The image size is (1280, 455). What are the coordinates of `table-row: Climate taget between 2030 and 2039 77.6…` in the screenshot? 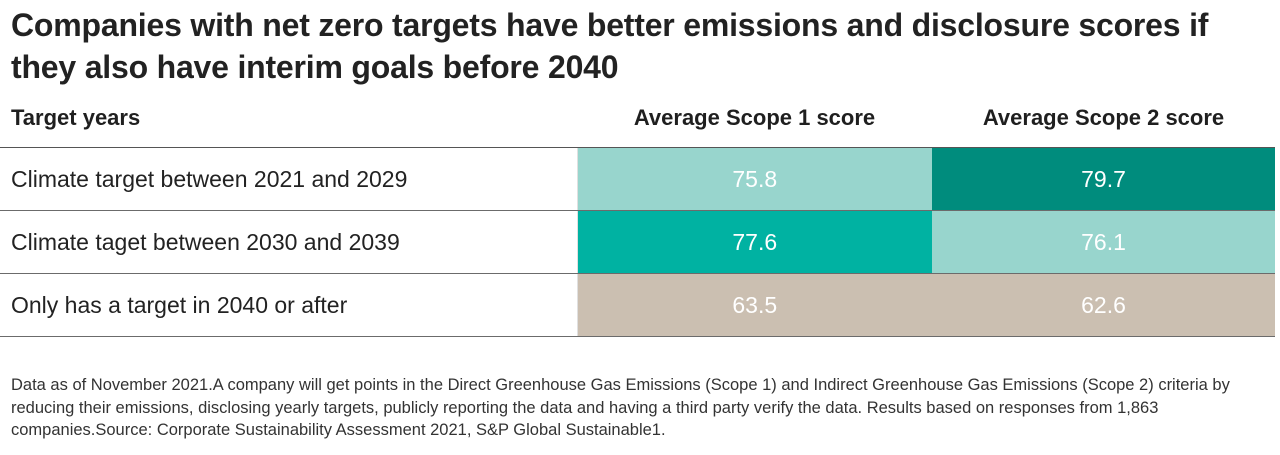 It's located at (637, 242).